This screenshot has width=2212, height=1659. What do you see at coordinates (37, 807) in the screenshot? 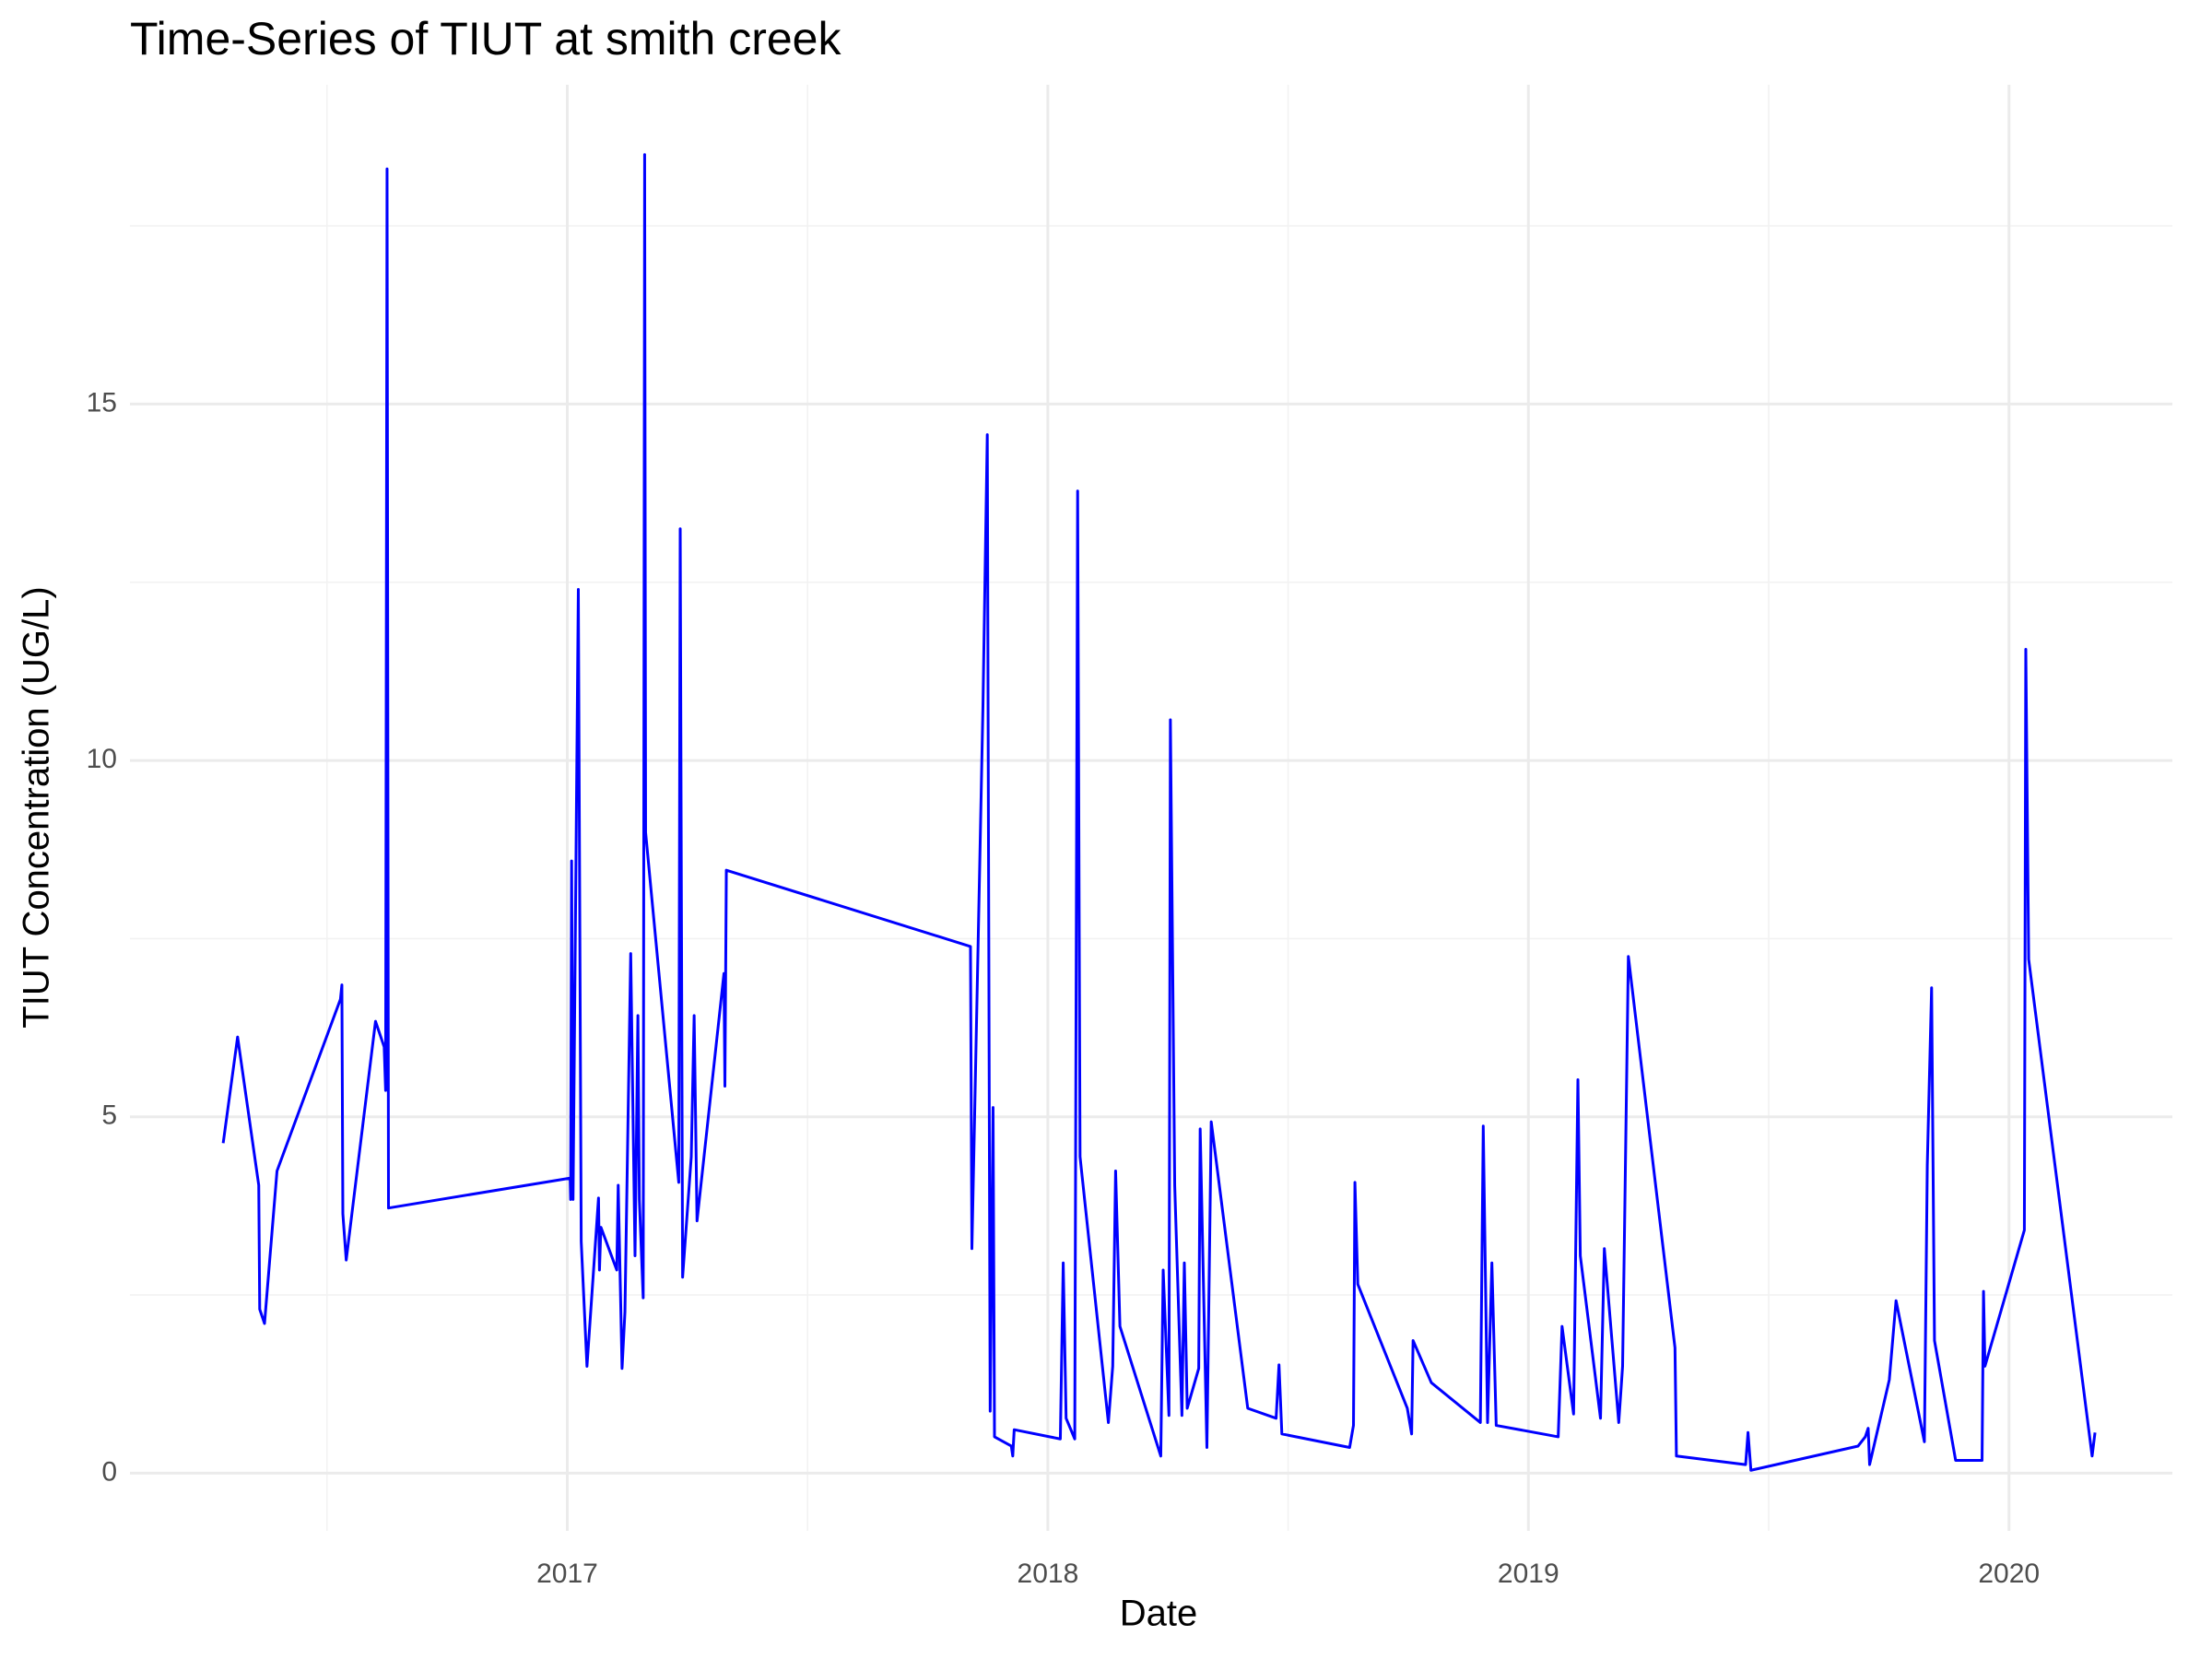
I see `y-axis-title: TIUT Concentration (UG/L)` at bounding box center [37, 807].